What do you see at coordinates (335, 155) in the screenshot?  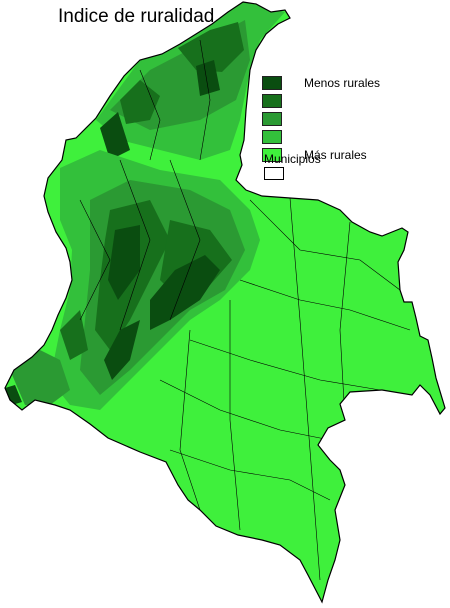 I see `legend-label: Más rurales` at bounding box center [335, 155].